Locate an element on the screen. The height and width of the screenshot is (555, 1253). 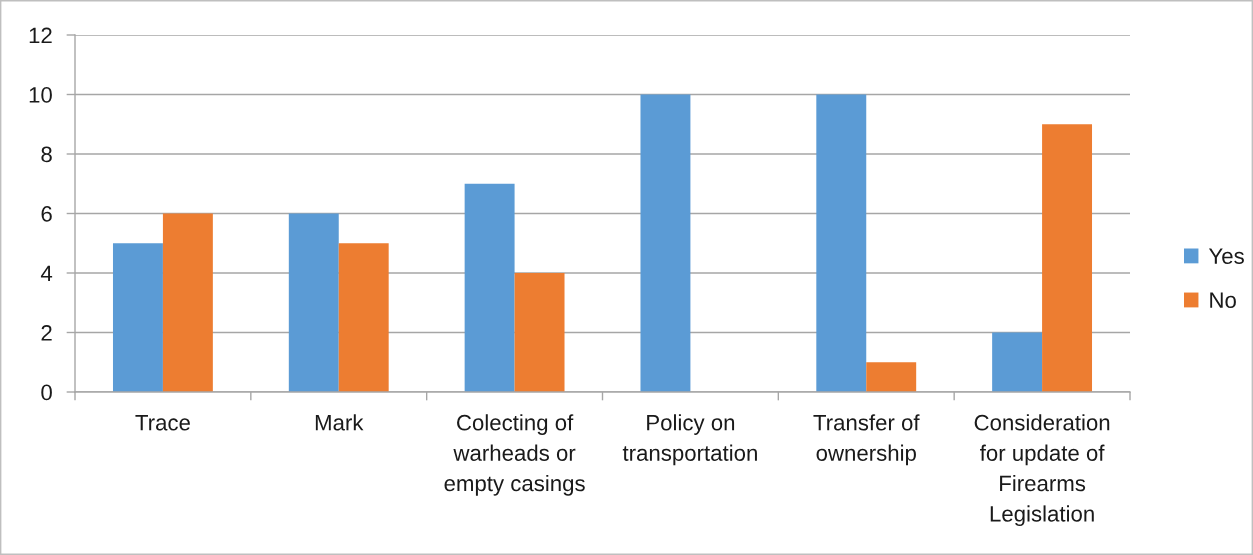
y-tick-label: 6 is located at coordinates (46, 214).